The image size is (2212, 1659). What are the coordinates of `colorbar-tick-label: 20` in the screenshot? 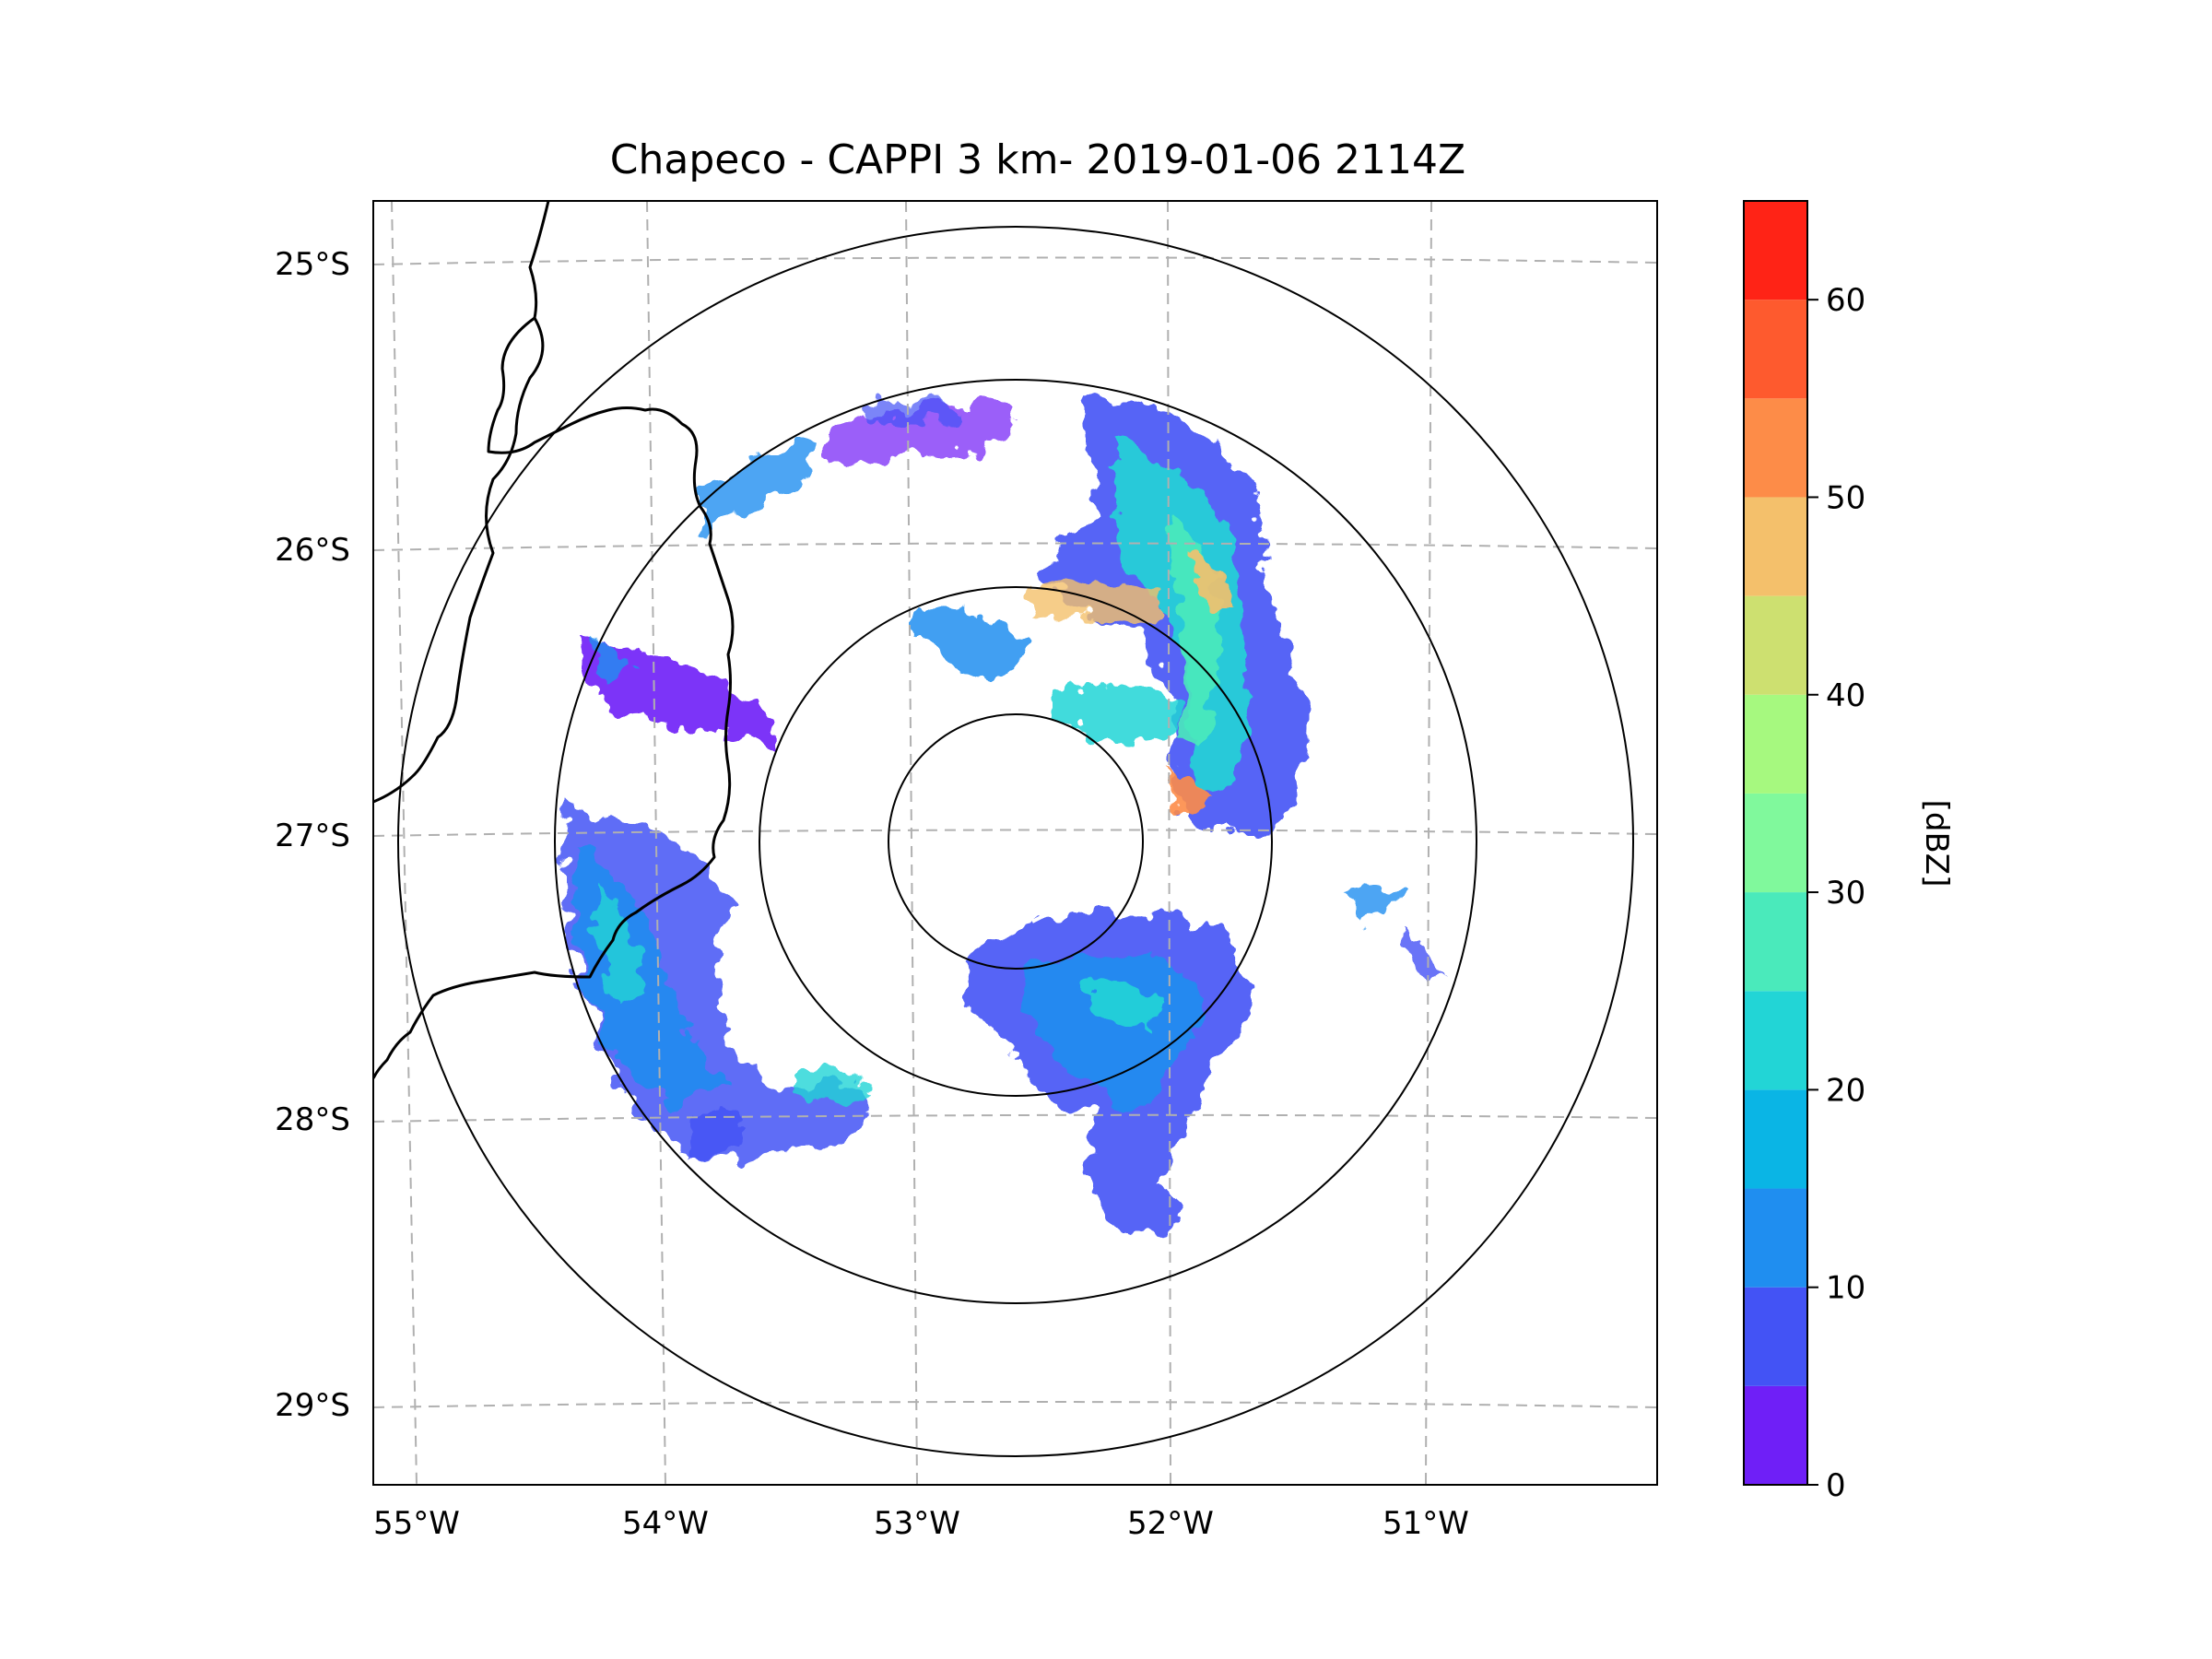 It's located at (1845, 1090).